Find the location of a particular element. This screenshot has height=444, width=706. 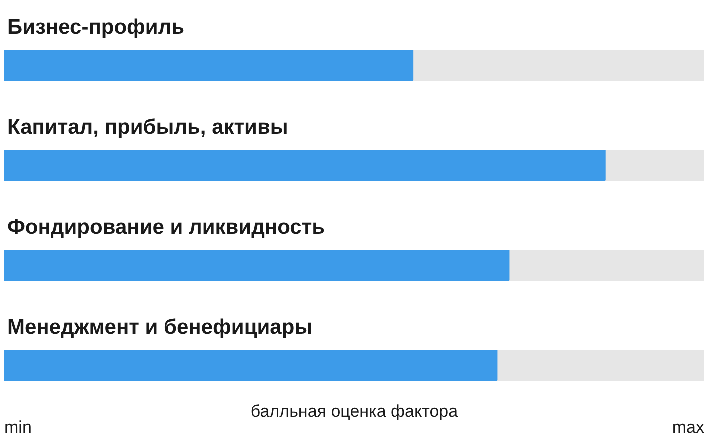

y-tick-label: Бизнес-профиль is located at coordinates (96, 27).